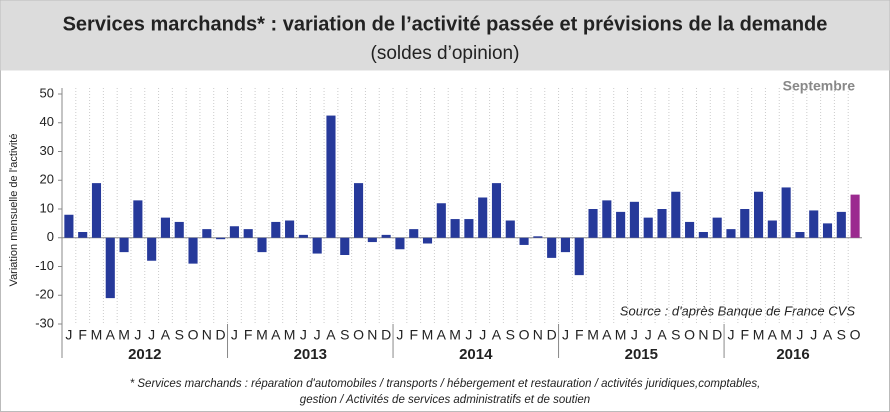  Describe the element at coordinates (47, 92) in the screenshot. I see `y-tick-label: 50` at that location.